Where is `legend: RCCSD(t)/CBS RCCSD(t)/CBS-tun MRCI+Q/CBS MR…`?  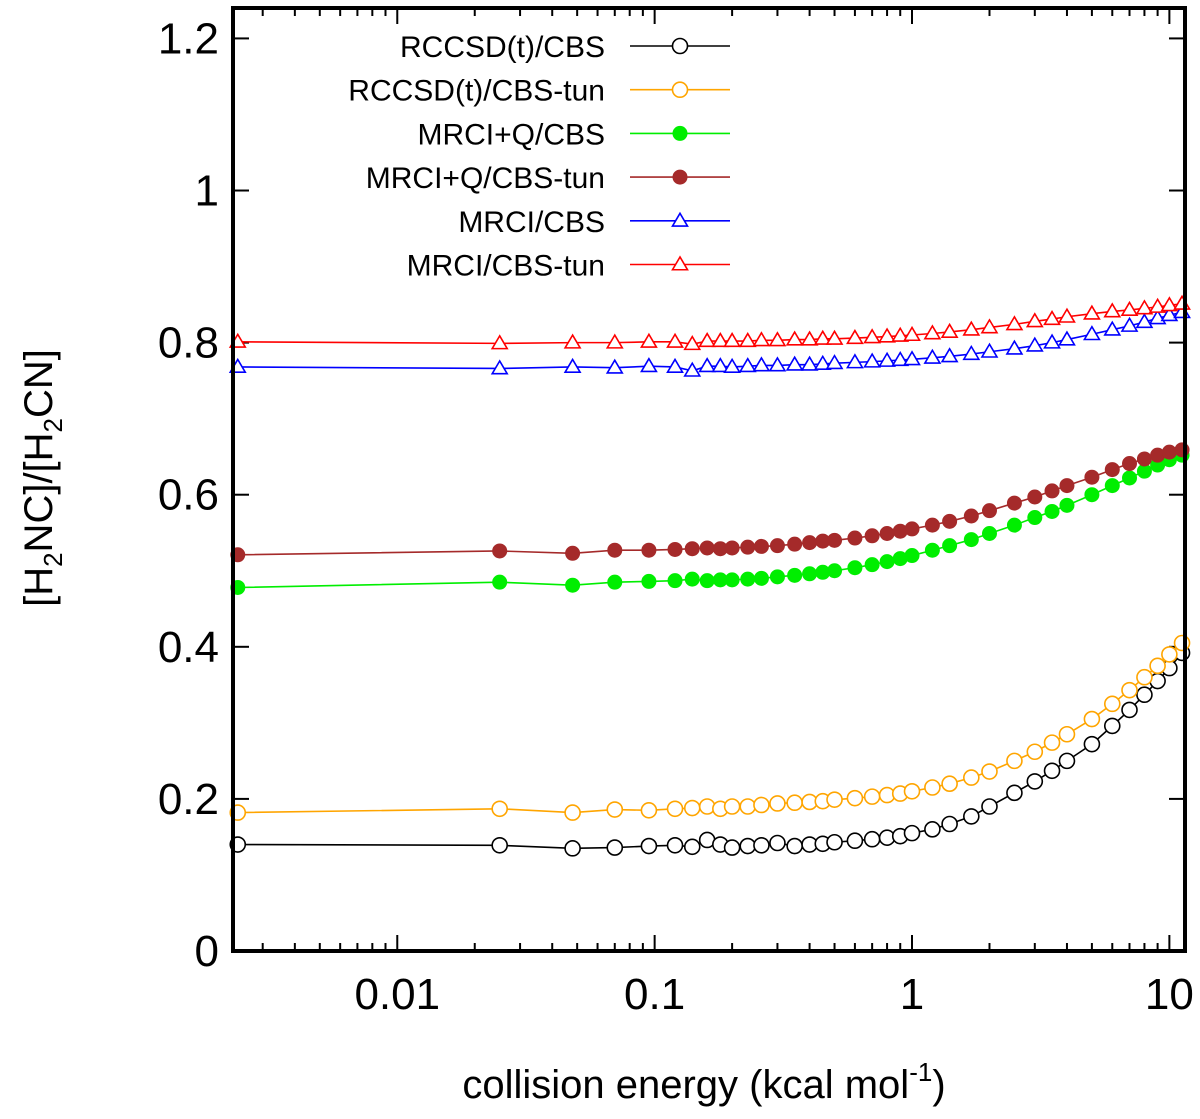
legend: RCCSD(t)/CBS RCCSD(t)/CBS-tun MRCI+Q/CBS MR… is located at coordinates (539, 157).